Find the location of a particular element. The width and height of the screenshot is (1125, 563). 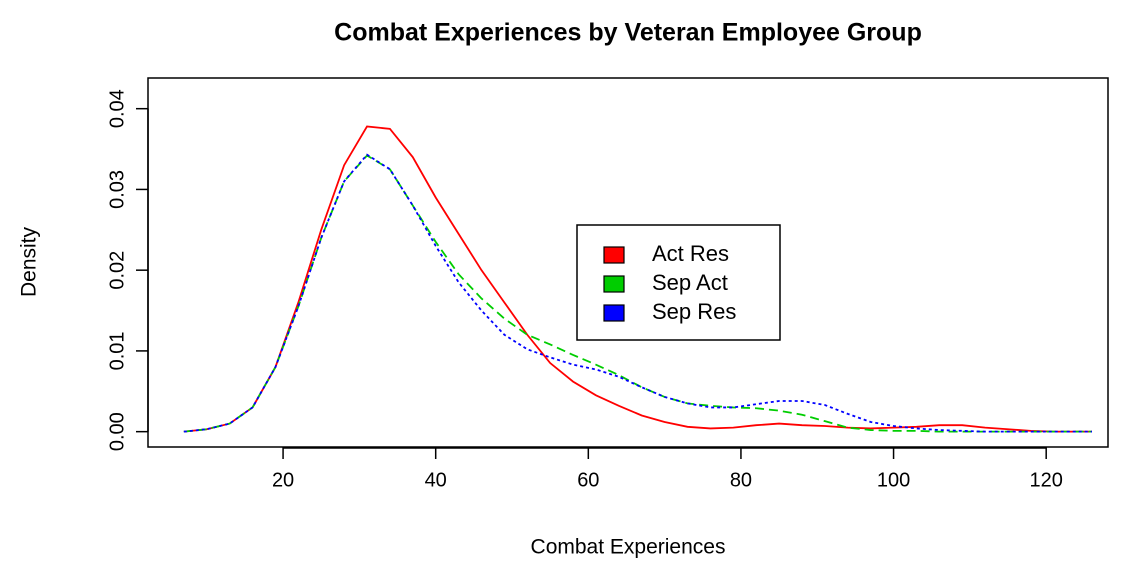

y-tick-label: 0.03 is located at coordinates (117, 189).